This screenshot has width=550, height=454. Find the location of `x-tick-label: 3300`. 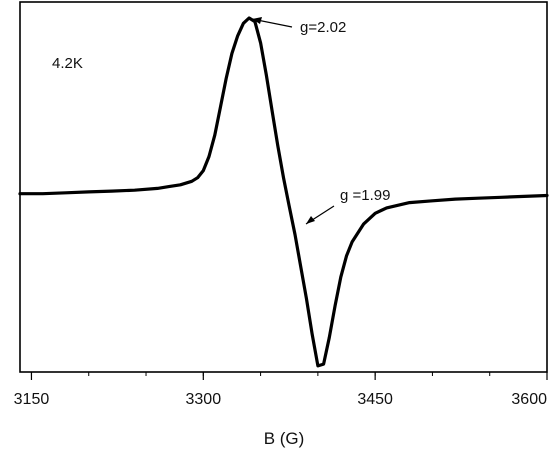

x-tick-label: 3300 is located at coordinates (204, 399).